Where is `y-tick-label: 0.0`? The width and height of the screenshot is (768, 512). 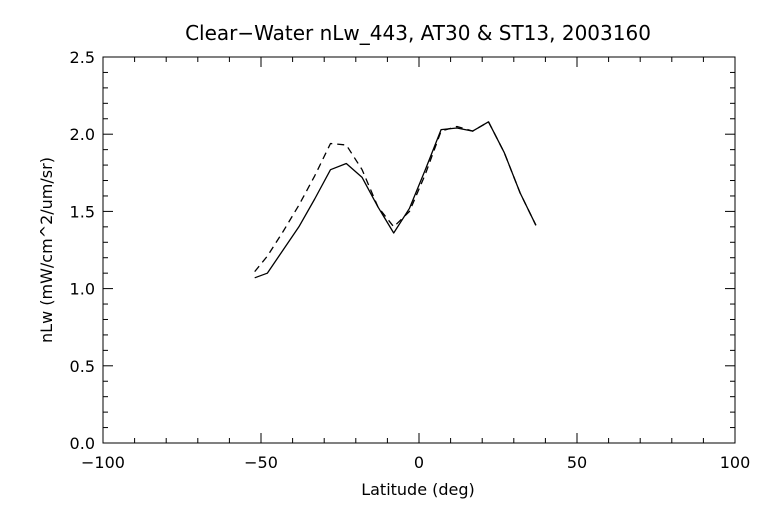 y-tick-label: 0.0 is located at coordinates (82, 443).